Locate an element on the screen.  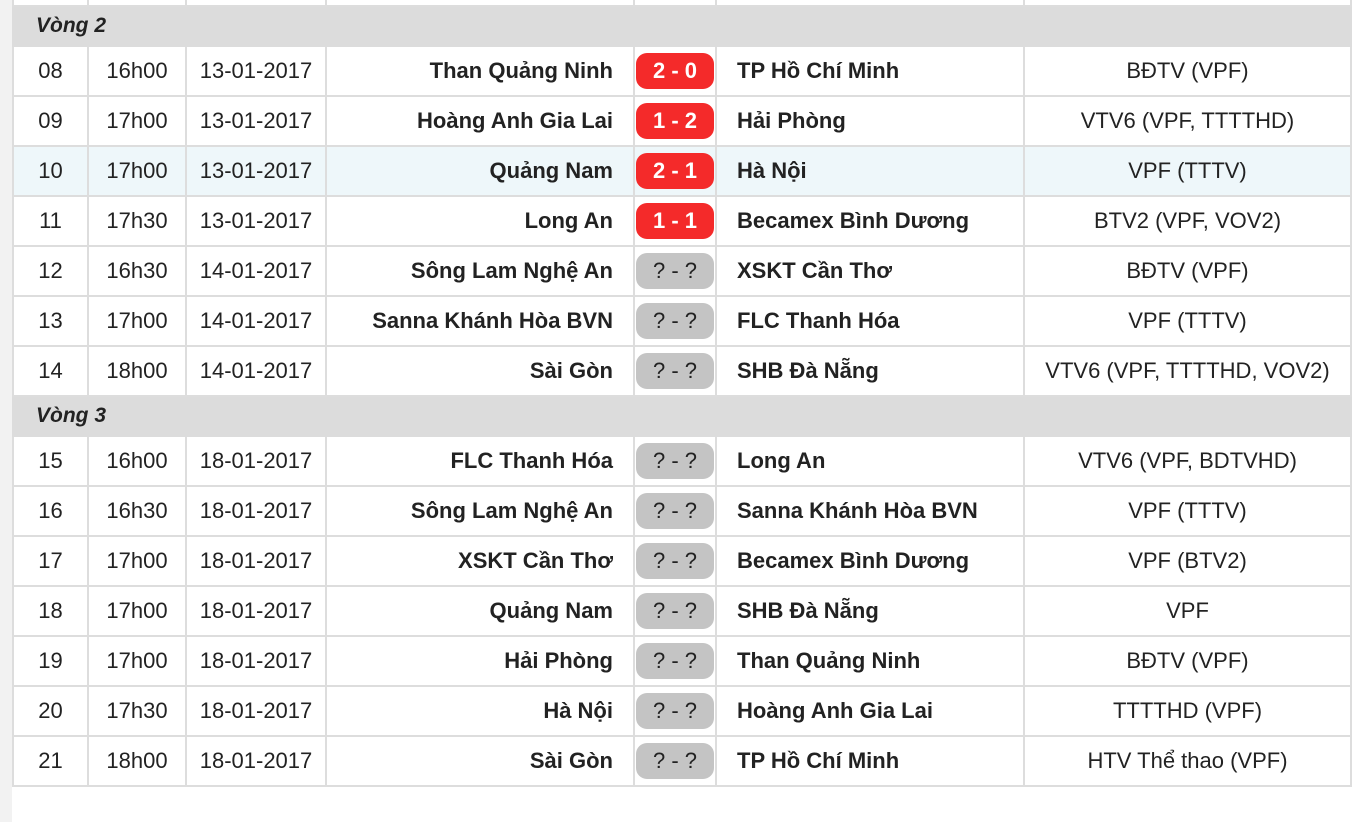
round-label: Vòng 3 is located at coordinates (682, 416).